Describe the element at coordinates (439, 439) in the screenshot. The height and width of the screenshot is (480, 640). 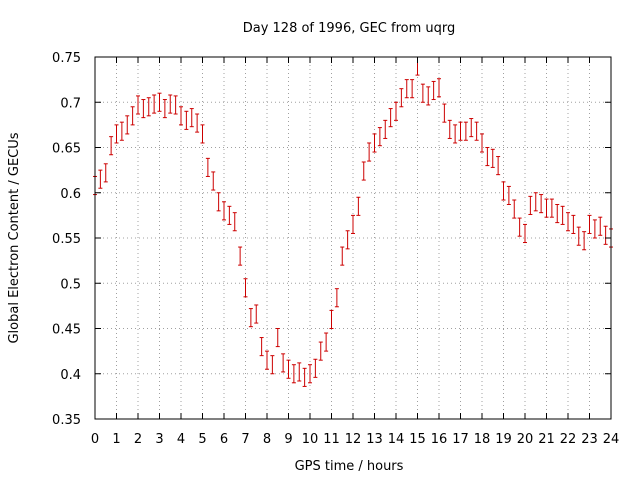
I see `x-tick-label: 16` at that location.